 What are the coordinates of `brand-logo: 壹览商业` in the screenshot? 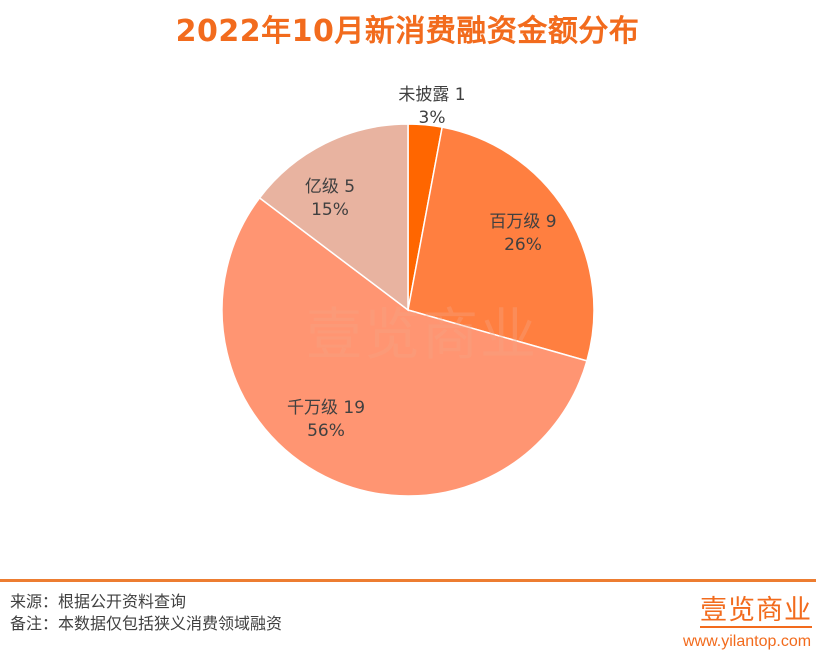 It's located at (756, 611).